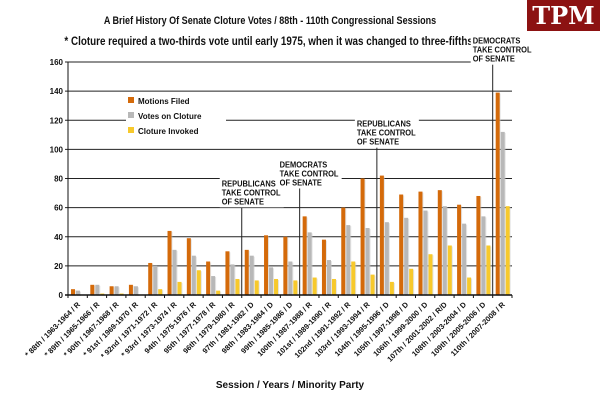 This screenshot has width=600, height=411. I want to click on legend-label: Cloture Invoked, so click(168, 131).